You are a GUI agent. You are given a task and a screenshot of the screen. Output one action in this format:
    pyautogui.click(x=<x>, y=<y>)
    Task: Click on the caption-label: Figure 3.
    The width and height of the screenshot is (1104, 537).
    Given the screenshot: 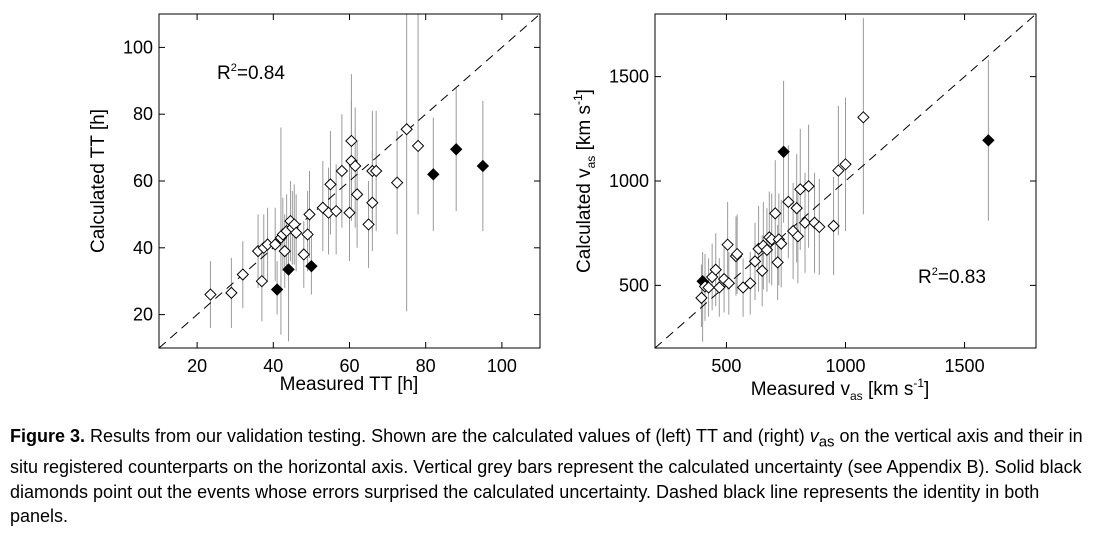 What is the action you would take?
    pyautogui.click(x=48, y=436)
    